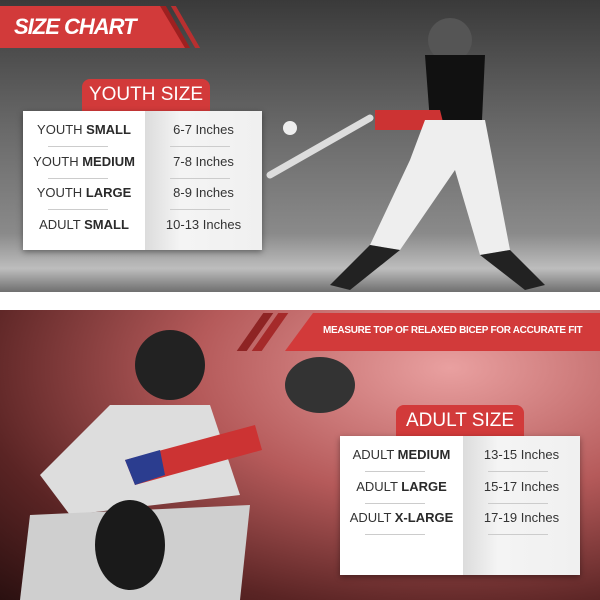  I want to click on size-label: YOUTH LARGE, so click(84, 193).